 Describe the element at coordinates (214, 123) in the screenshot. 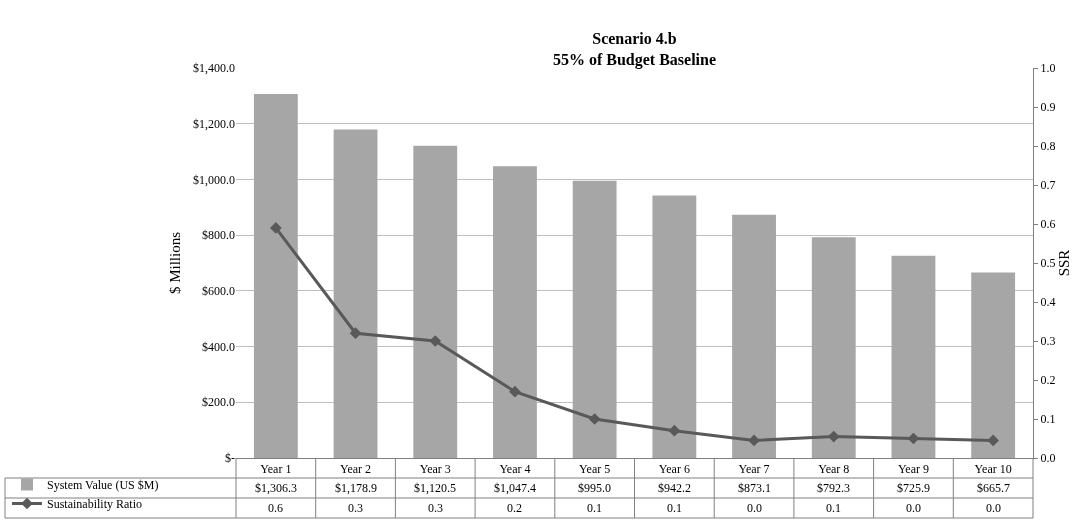

I see `y-tick-label: $1,200.0` at that location.